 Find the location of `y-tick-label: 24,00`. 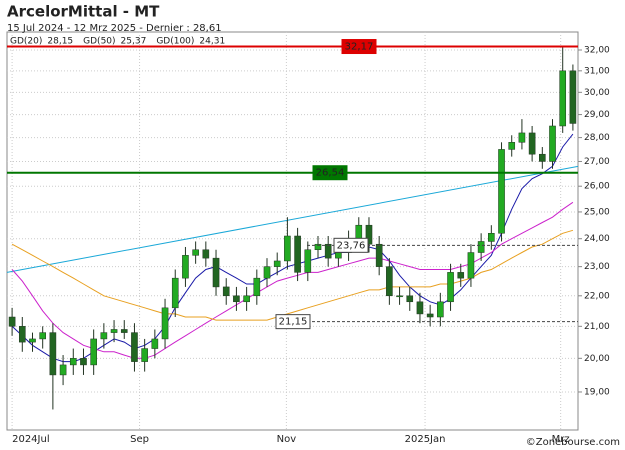

y-tick-label: 24,00 is located at coordinates (597, 239).